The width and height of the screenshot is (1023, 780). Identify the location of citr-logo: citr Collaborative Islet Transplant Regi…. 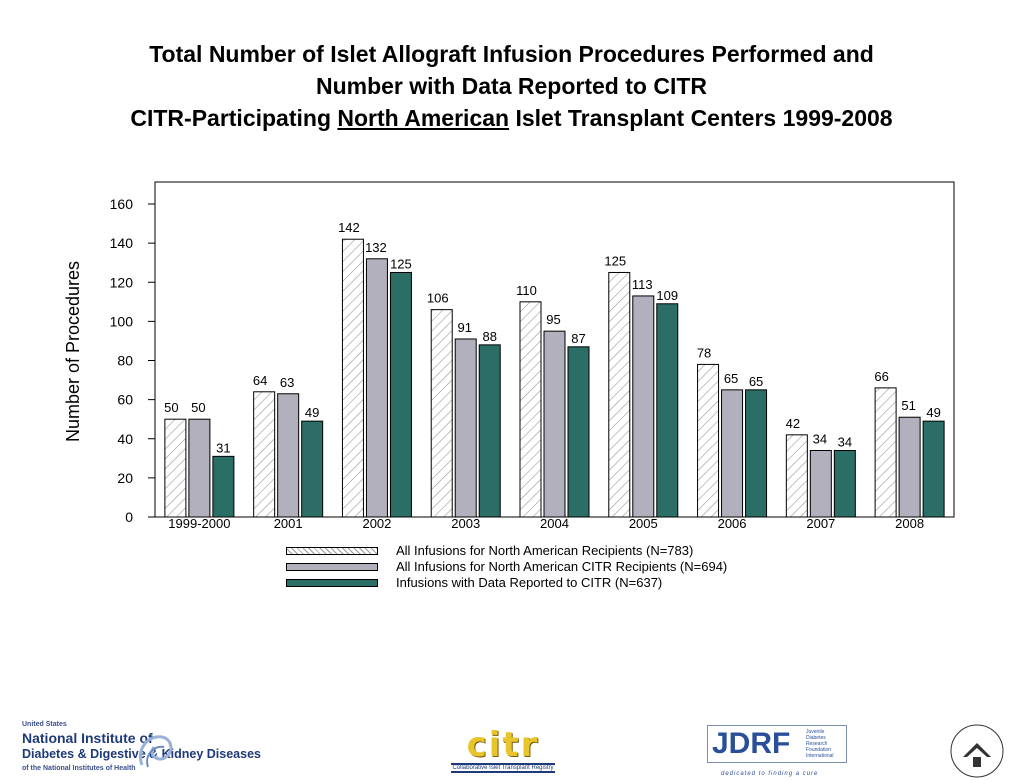
(503, 752).